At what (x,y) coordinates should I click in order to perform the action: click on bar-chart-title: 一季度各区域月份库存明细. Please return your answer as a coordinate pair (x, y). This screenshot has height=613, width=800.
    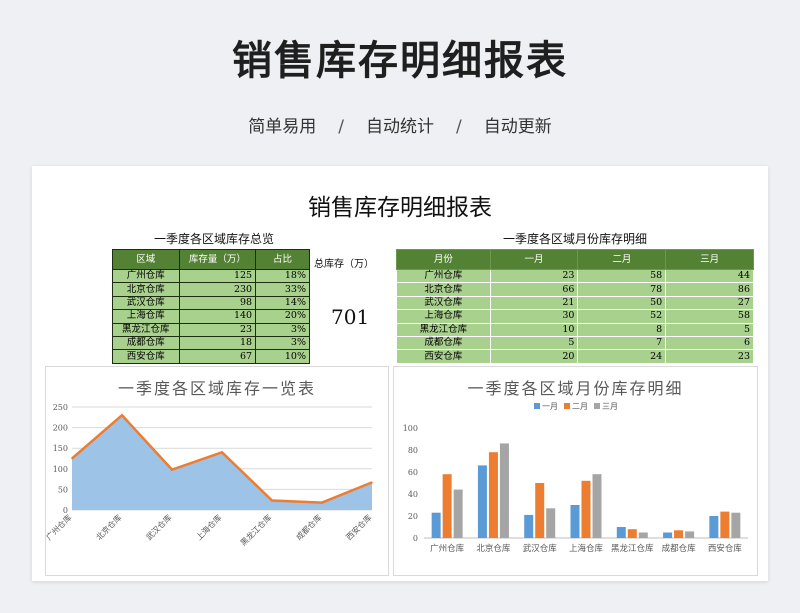
    Looking at the image, I should click on (575, 388).